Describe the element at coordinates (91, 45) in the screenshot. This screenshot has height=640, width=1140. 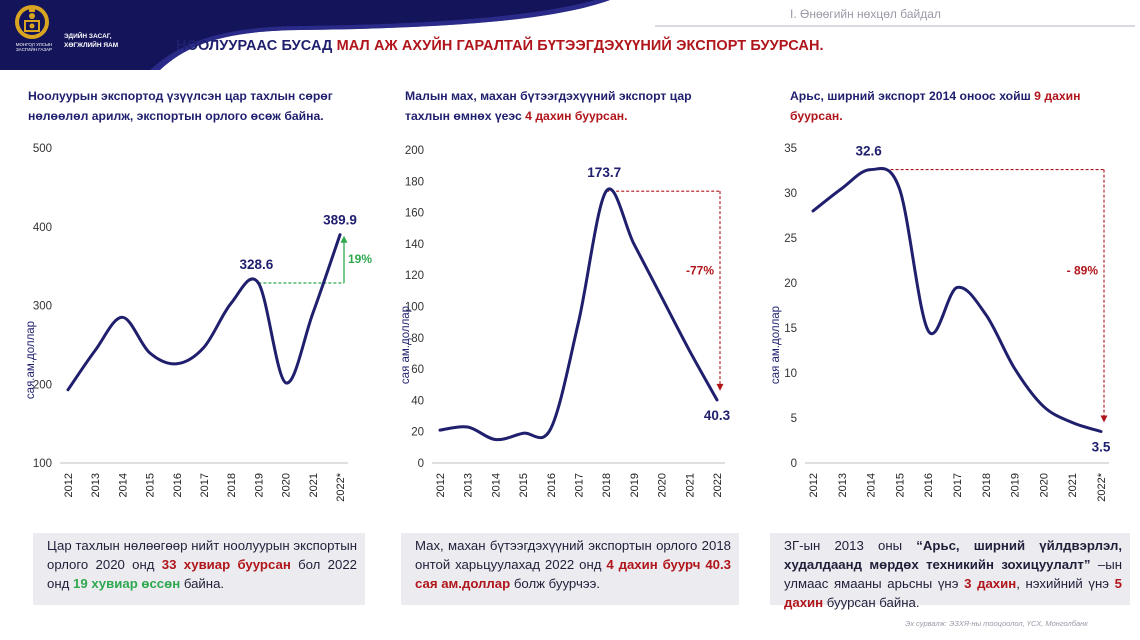
I see `ministry-name-line2: ХӨГЖЛИЙН ЯАМ` at that location.